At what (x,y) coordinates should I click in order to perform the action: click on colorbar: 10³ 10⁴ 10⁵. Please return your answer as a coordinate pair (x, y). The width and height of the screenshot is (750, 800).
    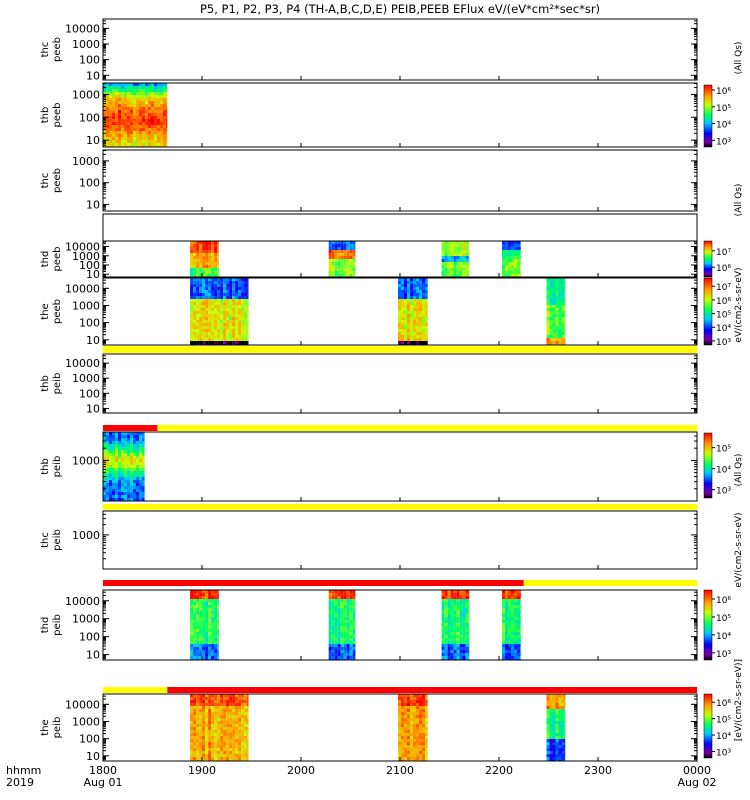
    Looking at the image, I should click on (717, 465).